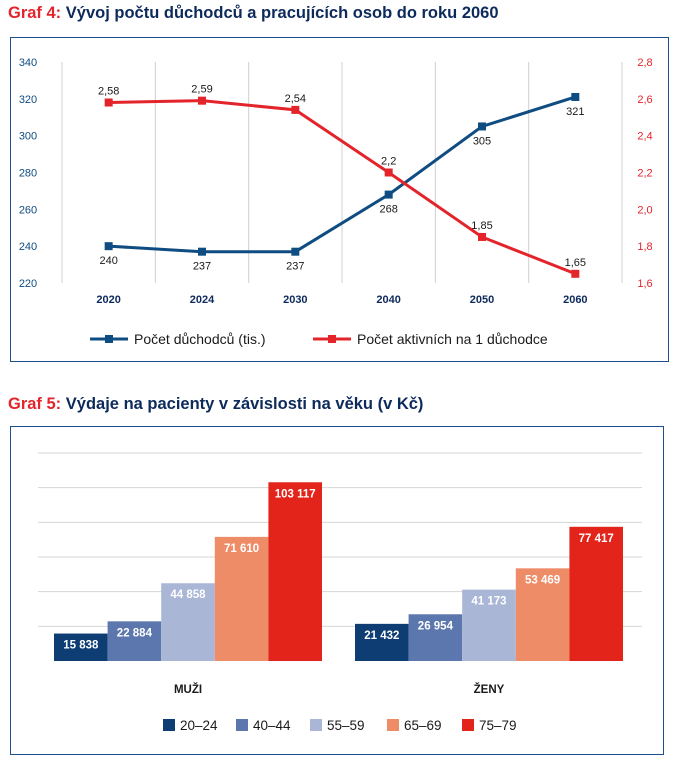 This screenshot has height=758, width=674. Describe the element at coordinates (35, 404) in the screenshot. I see `chart2-title-prefix: Graf 5:` at that location.